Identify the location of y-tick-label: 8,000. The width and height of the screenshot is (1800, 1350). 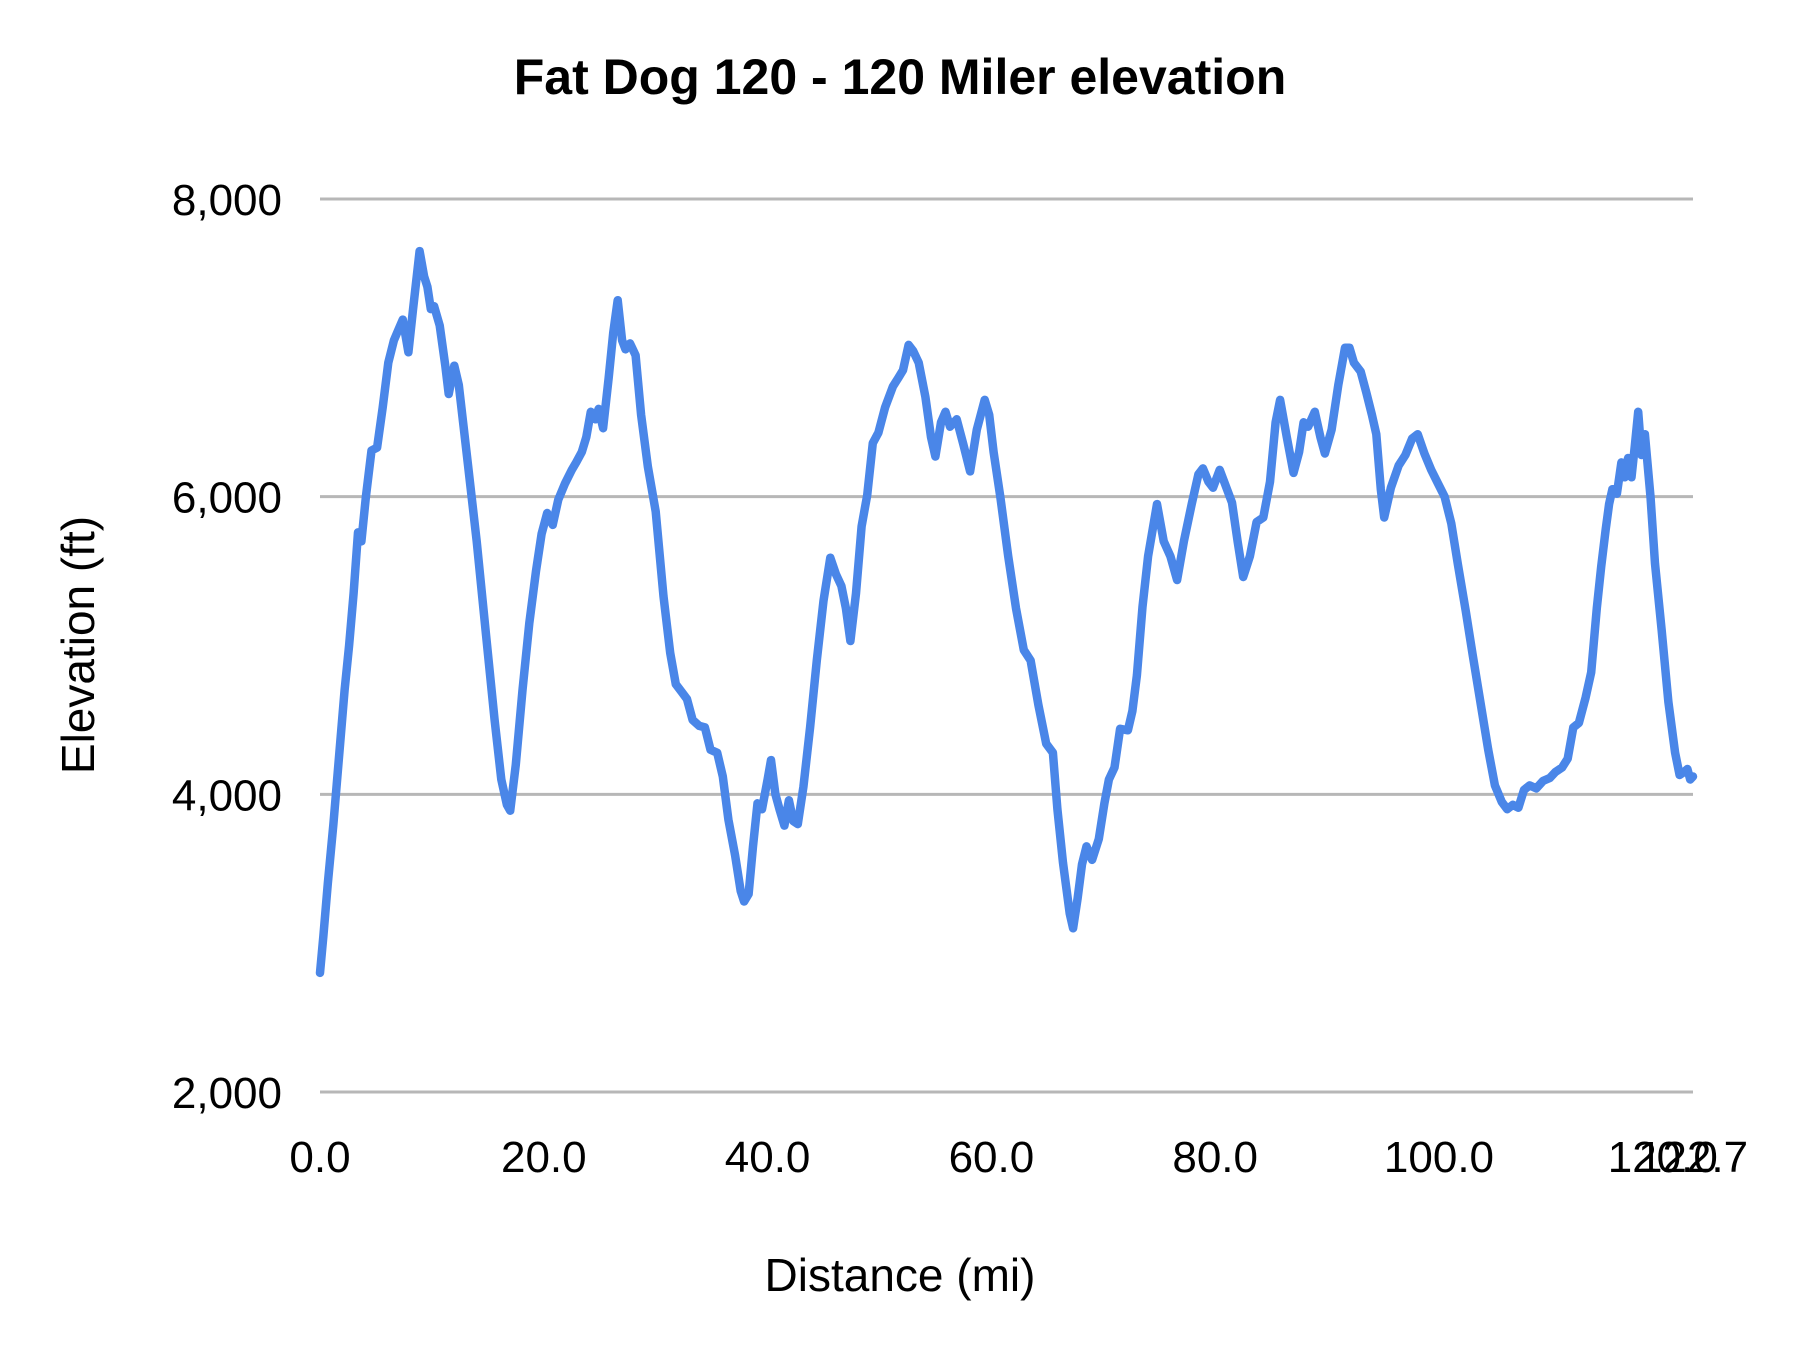
(227, 200).